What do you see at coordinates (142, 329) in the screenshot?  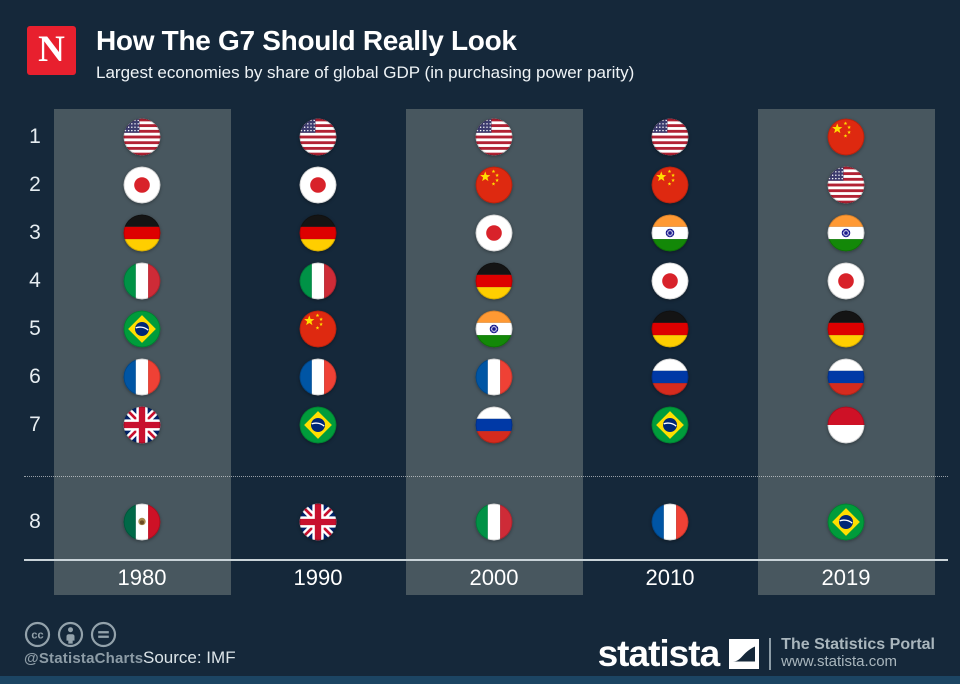 I see `1980-rank5-flag-brazil` at bounding box center [142, 329].